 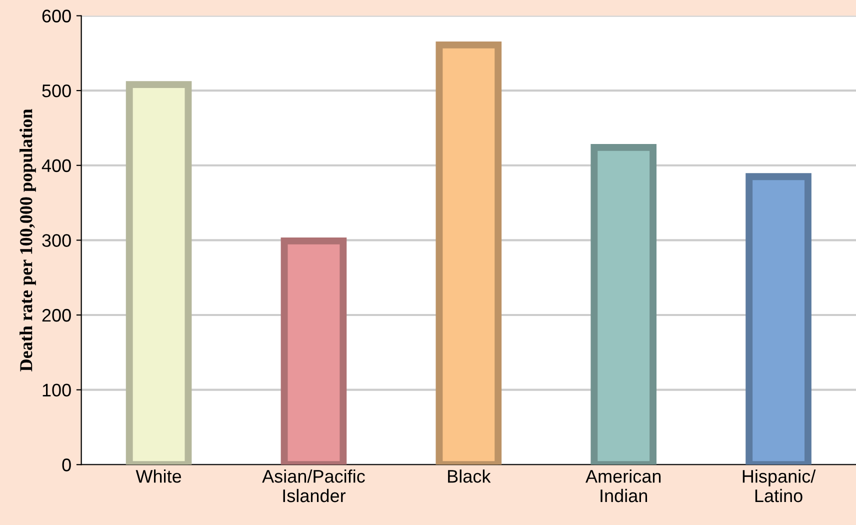 What do you see at coordinates (56, 315) in the screenshot?
I see `y-tick-label: 200` at bounding box center [56, 315].